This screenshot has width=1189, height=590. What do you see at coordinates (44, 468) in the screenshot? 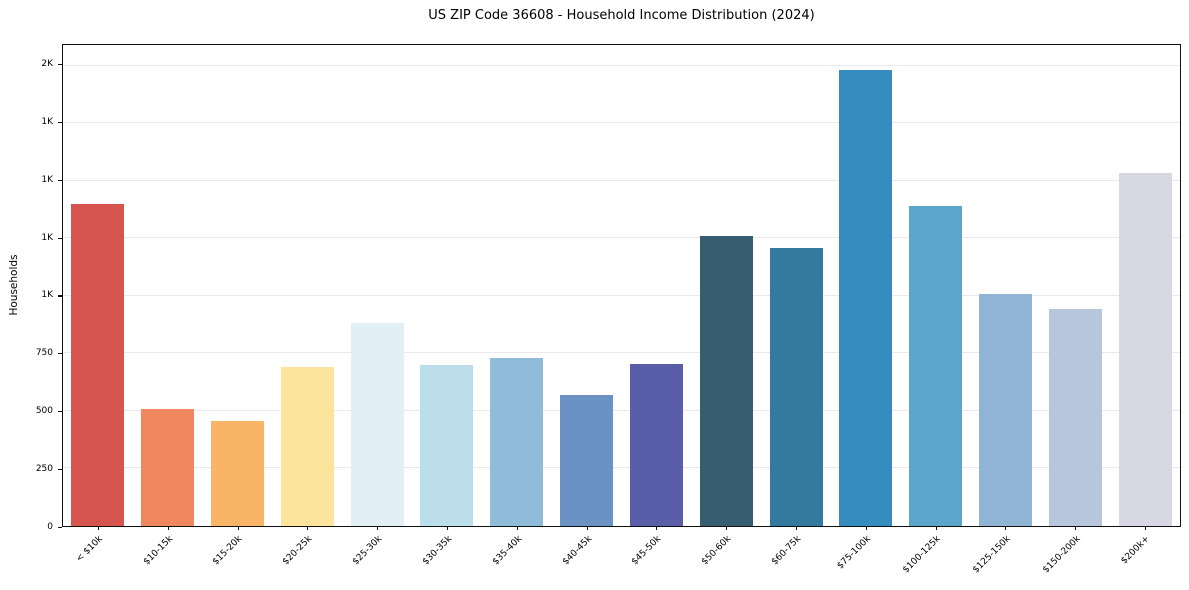
I see `y-tick-label: 250` at bounding box center [44, 468].